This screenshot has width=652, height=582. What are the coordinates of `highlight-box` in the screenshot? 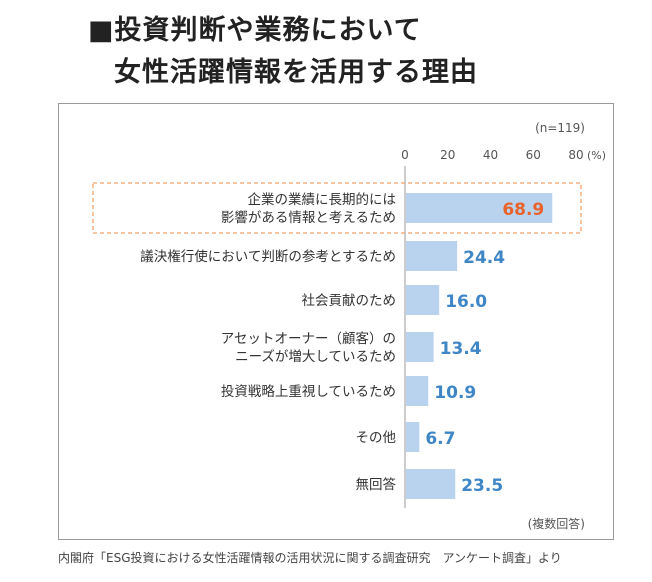 It's located at (337, 208).